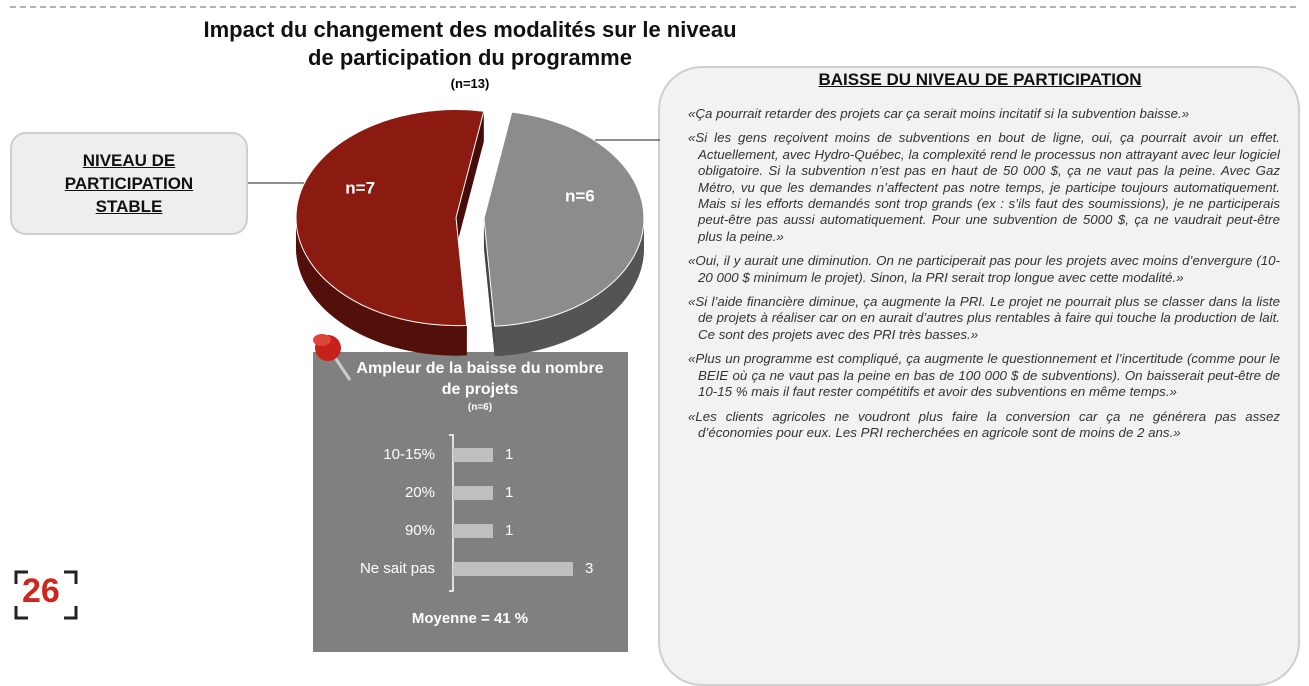  I want to click on callout-box: NIVEAU DE PARTICIPATION STABLE, so click(129, 183).